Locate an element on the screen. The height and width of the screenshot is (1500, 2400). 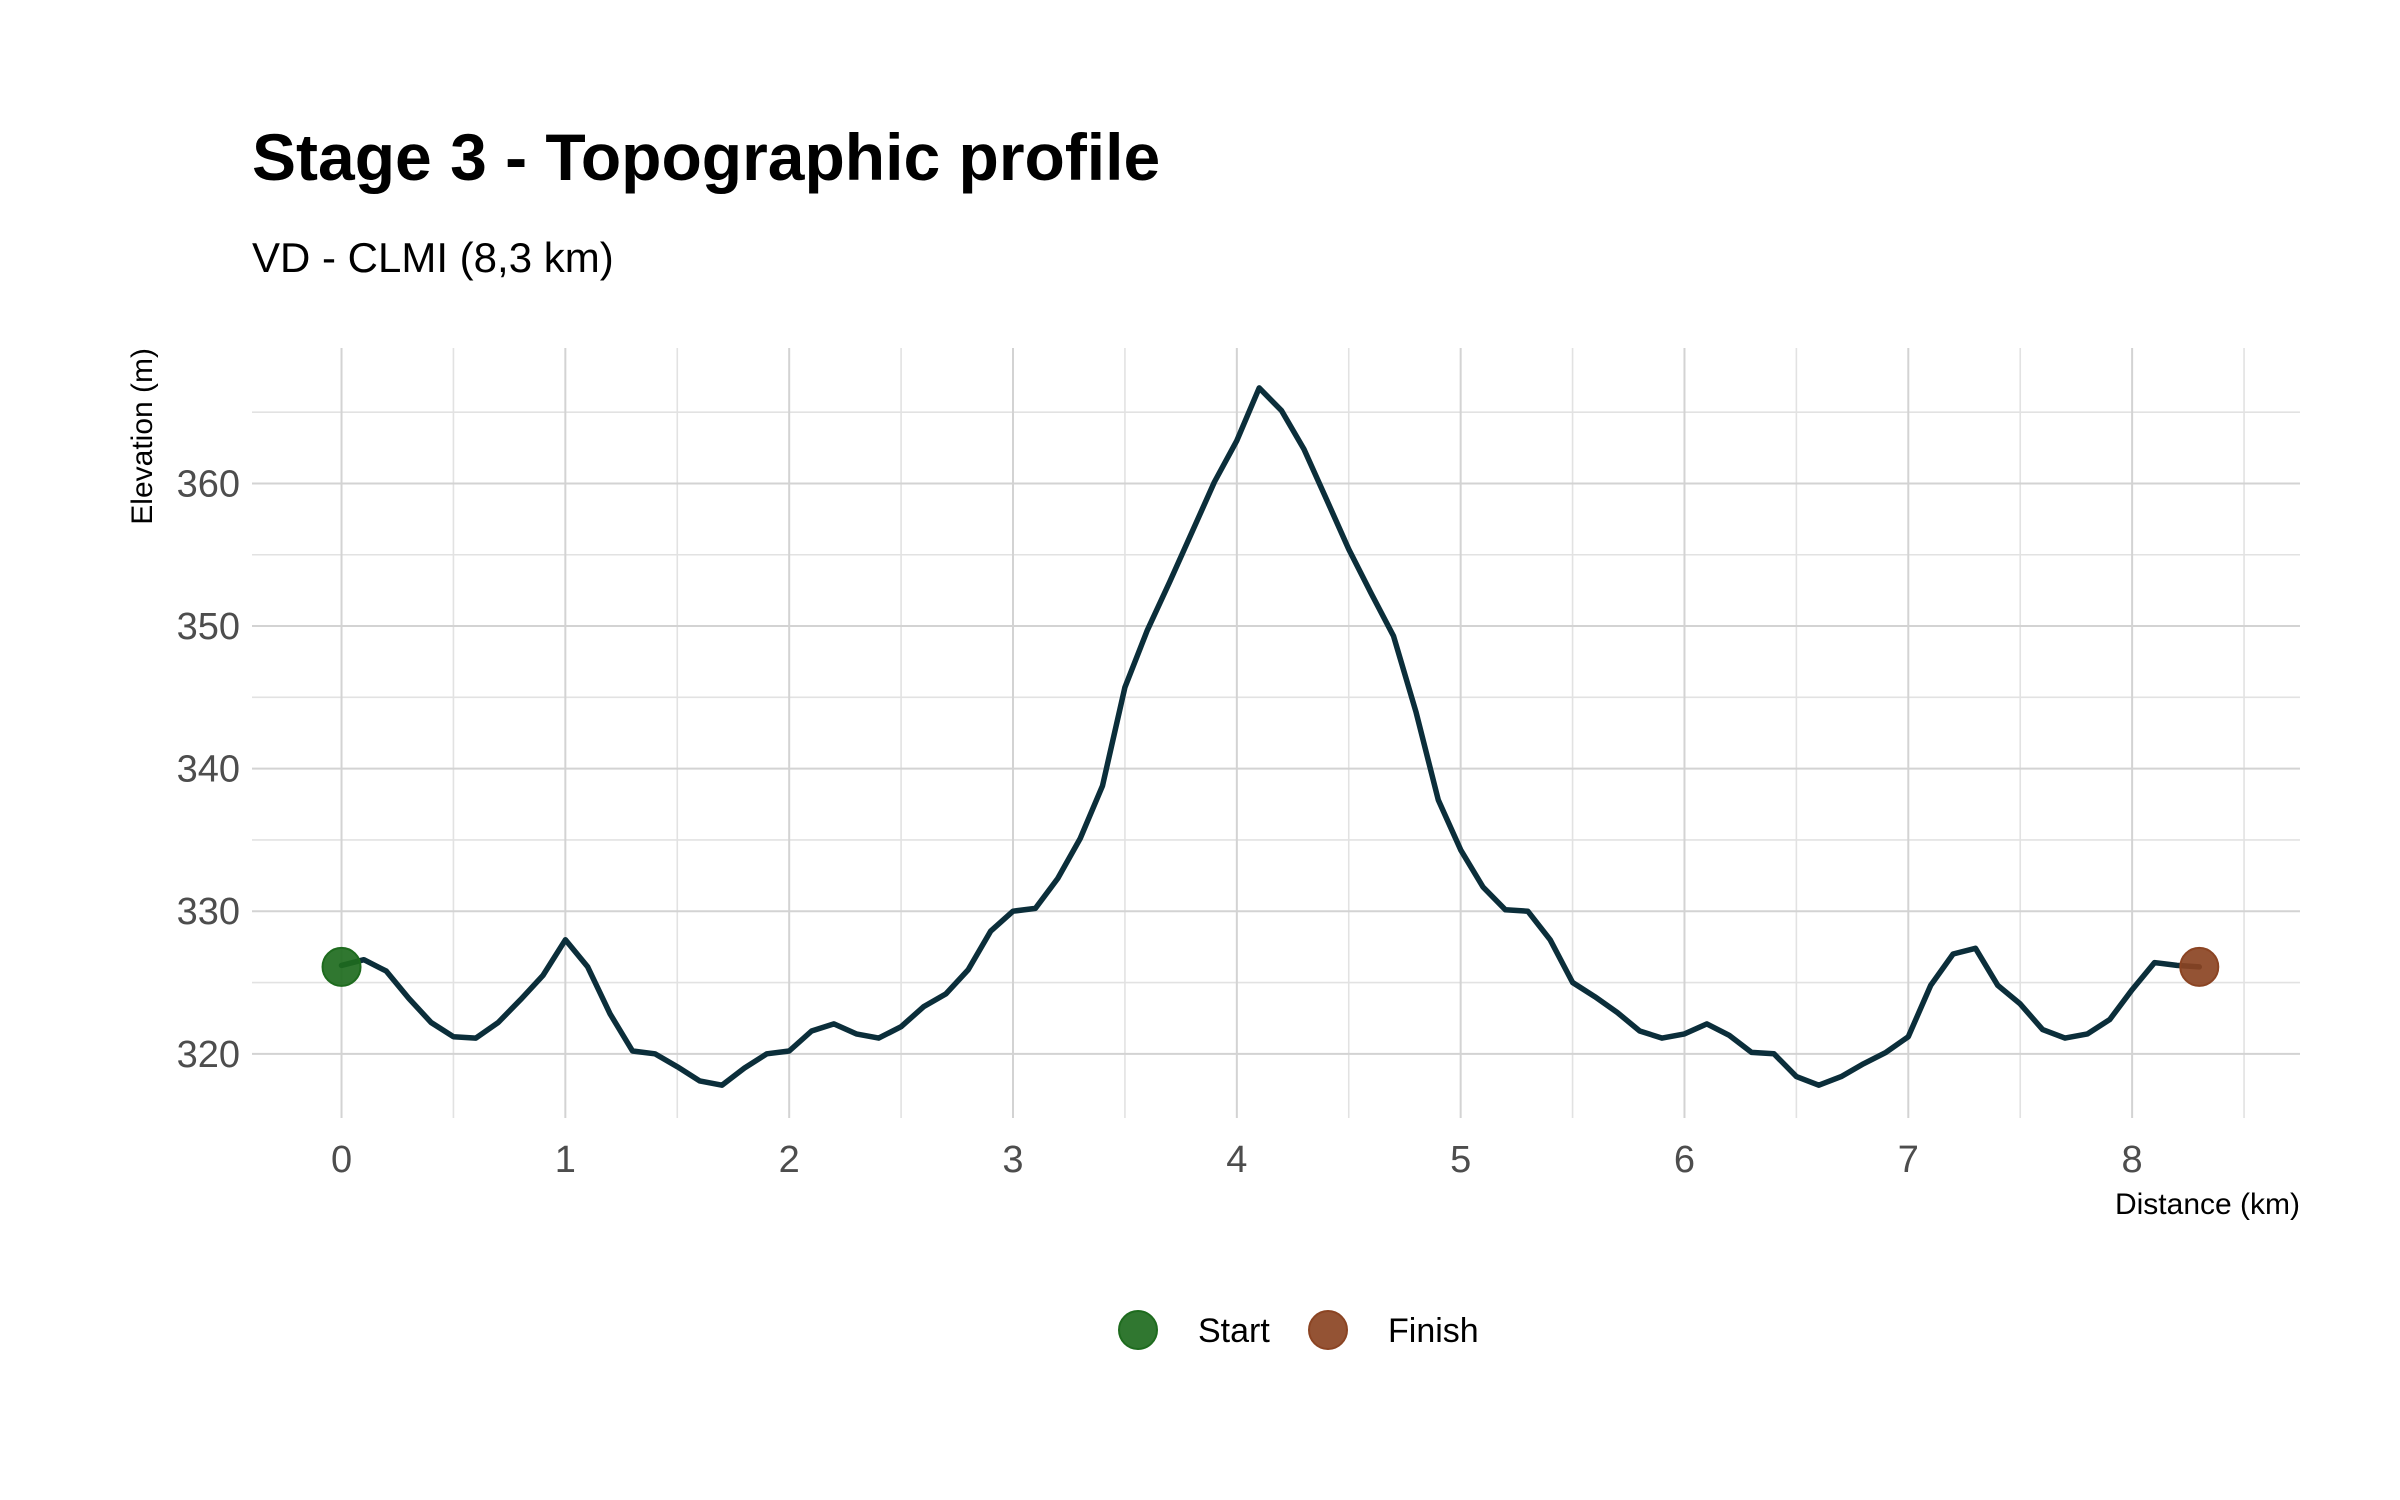
x-tick-label: 0 is located at coordinates (341, 1160).